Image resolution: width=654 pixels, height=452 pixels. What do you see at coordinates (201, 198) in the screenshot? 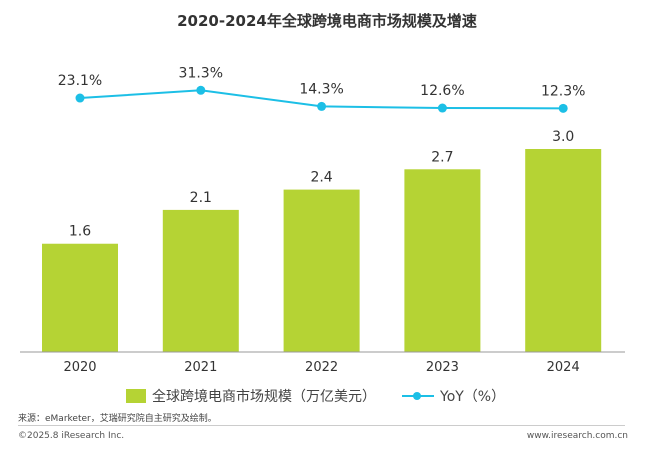
I see `bar-value-label: 2.1` at bounding box center [201, 198].